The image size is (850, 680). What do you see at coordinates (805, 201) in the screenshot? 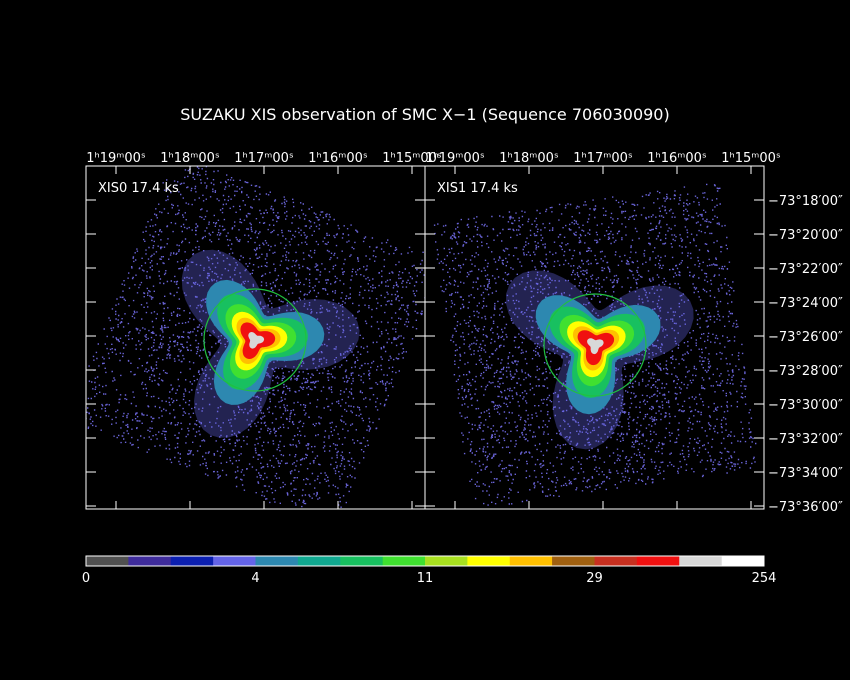
I see `dec-tick-label: −73°18′00″` at bounding box center [805, 201].